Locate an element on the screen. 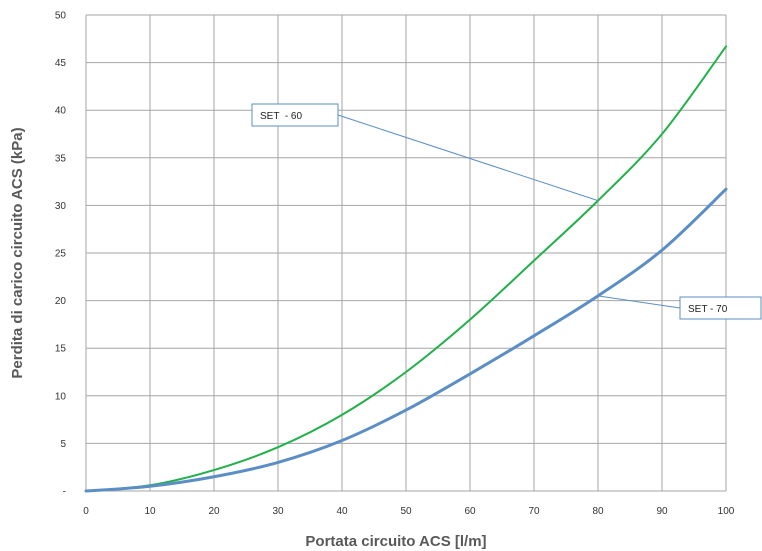  x-tick-label: 80 is located at coordinates (598, 511).